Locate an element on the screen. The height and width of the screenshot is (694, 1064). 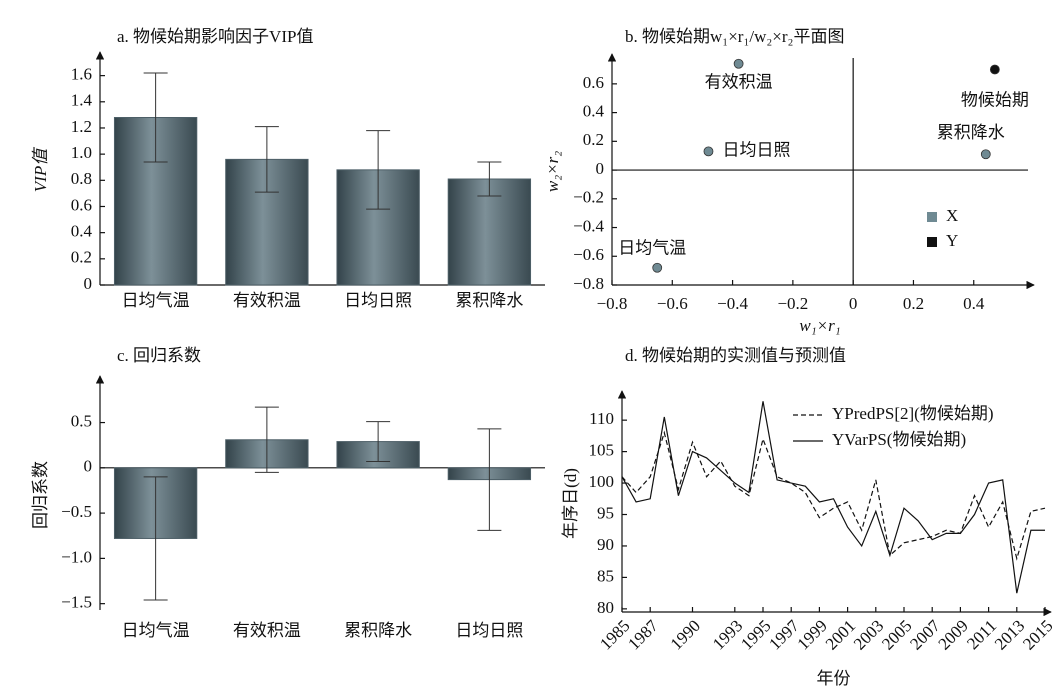
x-tick-label: 2005 is located at coordinates (896, 634).